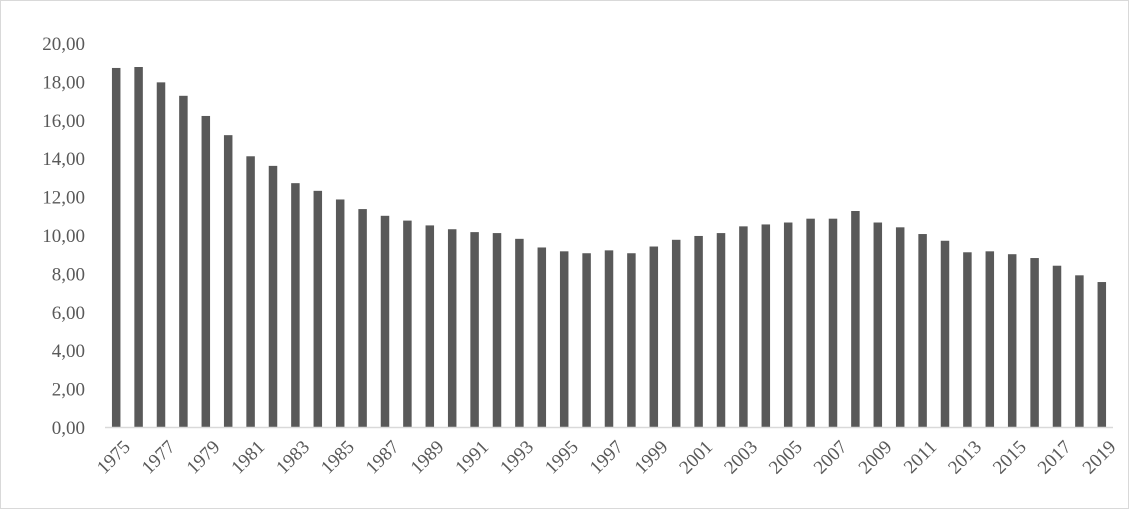  What do you see at coordinates (1057, 346) in the screenshot?
I see `bar-2017` at bounding box center [1057, 346].